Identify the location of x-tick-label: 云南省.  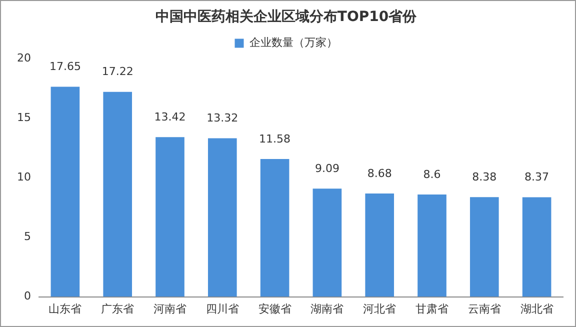
(484, 309).